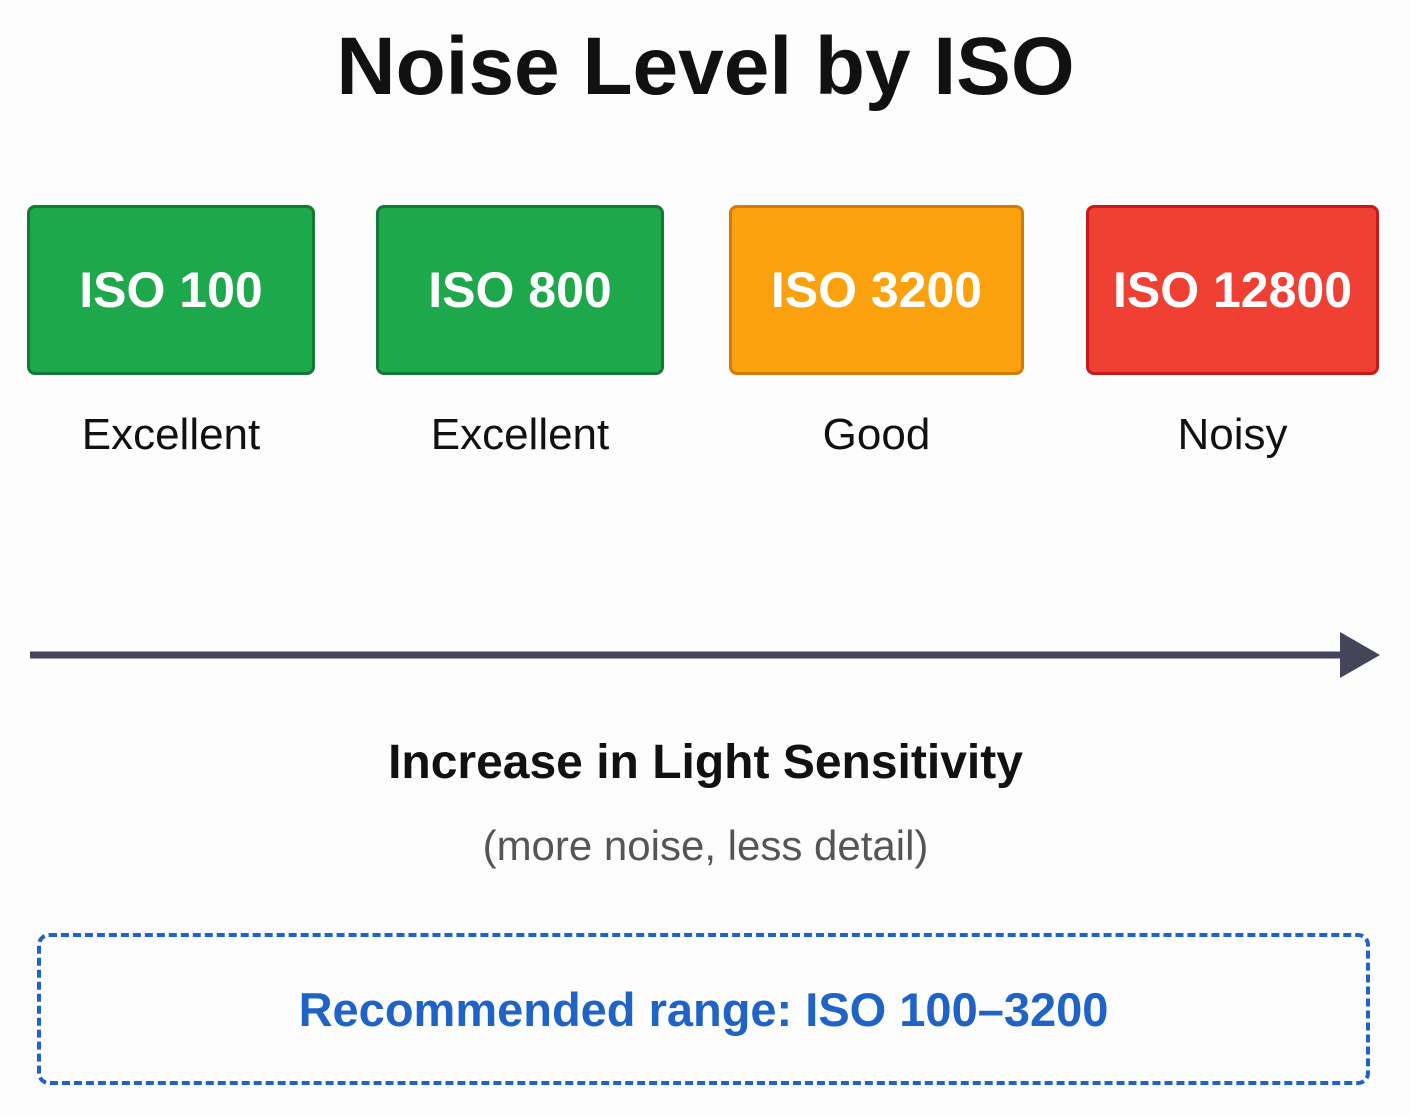  Describe the element at coordinates (705, 762) in the screenshot. I see `axis-label: Increase in Light Sensitivity` at that location.